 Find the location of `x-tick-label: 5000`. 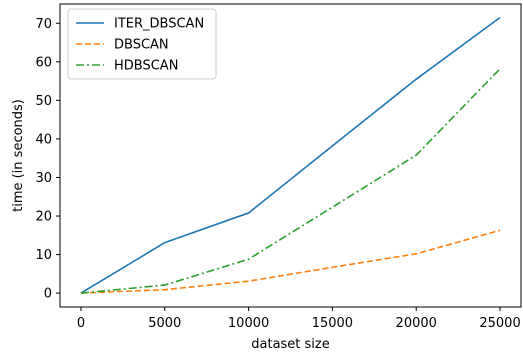

x-tick-label: 5000 is located at coordinates (164, 323).